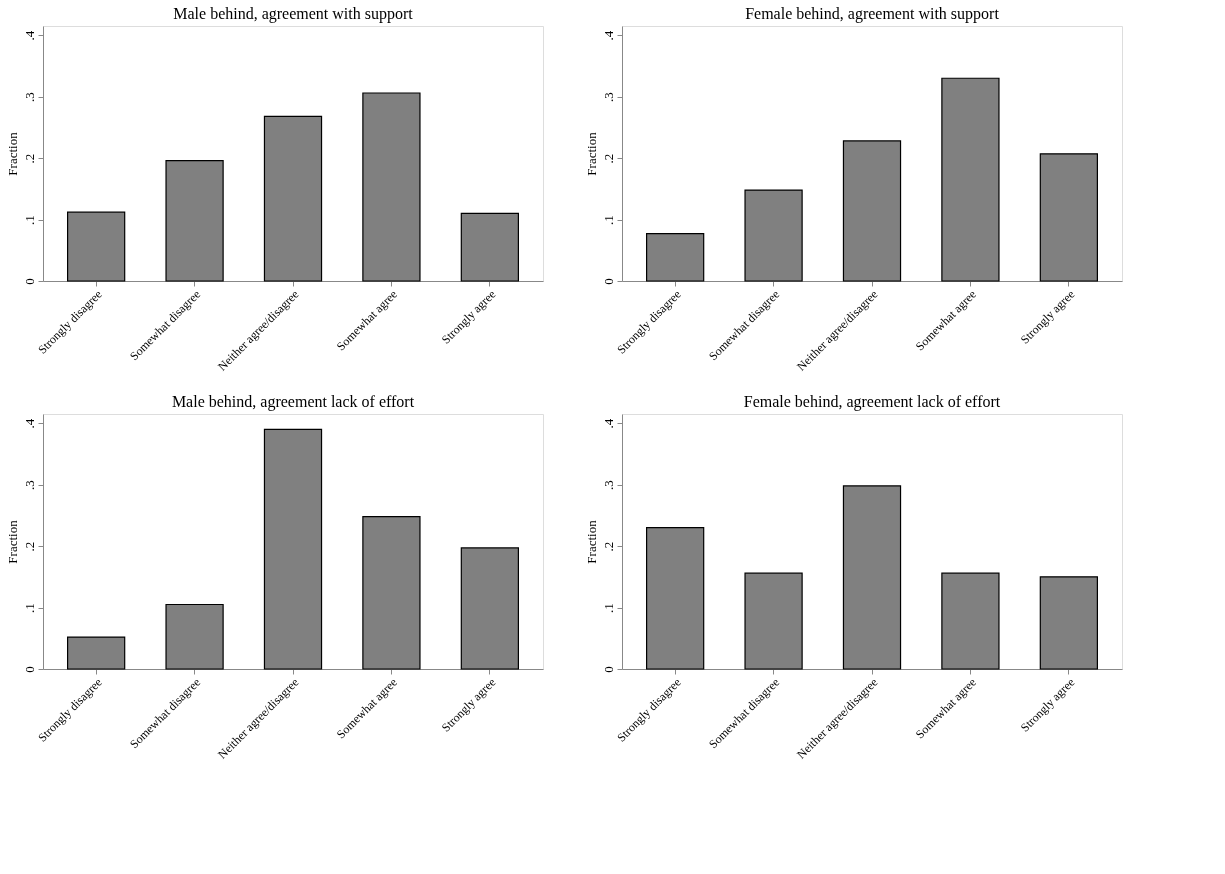  Describe the element at coordinates (872, 402) in the screenshot. I see `chart-title: Female behind, agreement lack of effort` at that location.